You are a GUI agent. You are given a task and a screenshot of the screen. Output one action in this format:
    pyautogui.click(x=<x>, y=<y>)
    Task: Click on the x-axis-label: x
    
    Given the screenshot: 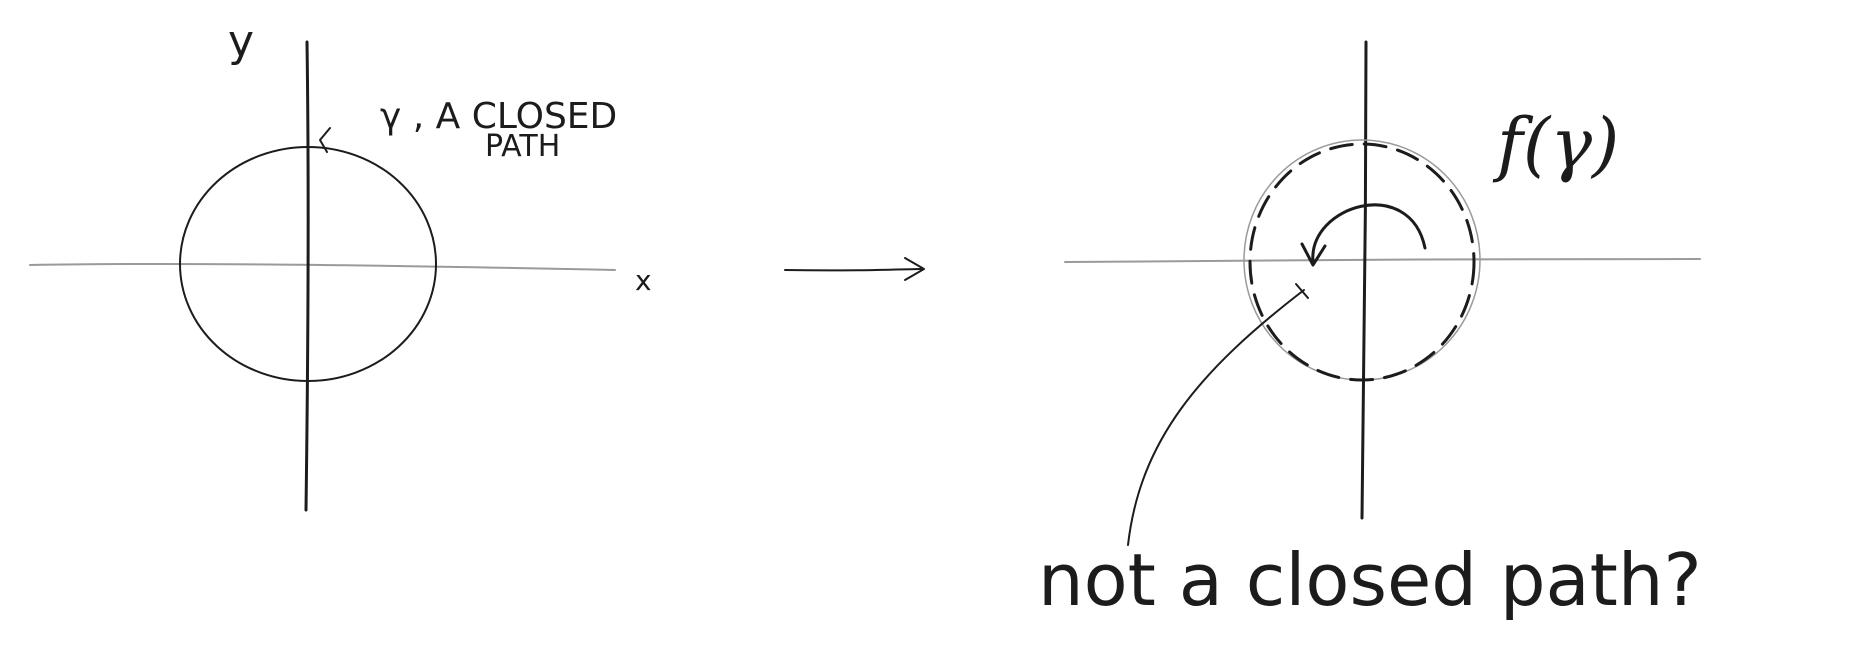 What is the action you would take?
    pyautogui.click(x=643, y=280)
    